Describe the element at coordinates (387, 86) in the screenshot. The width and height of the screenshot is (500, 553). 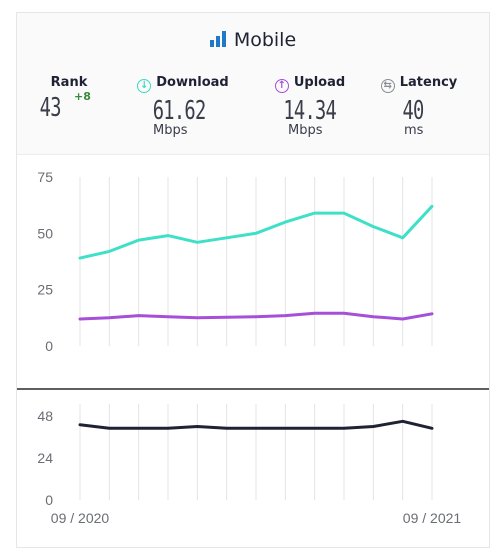
I see `latency-icon: ⇆` at that location.